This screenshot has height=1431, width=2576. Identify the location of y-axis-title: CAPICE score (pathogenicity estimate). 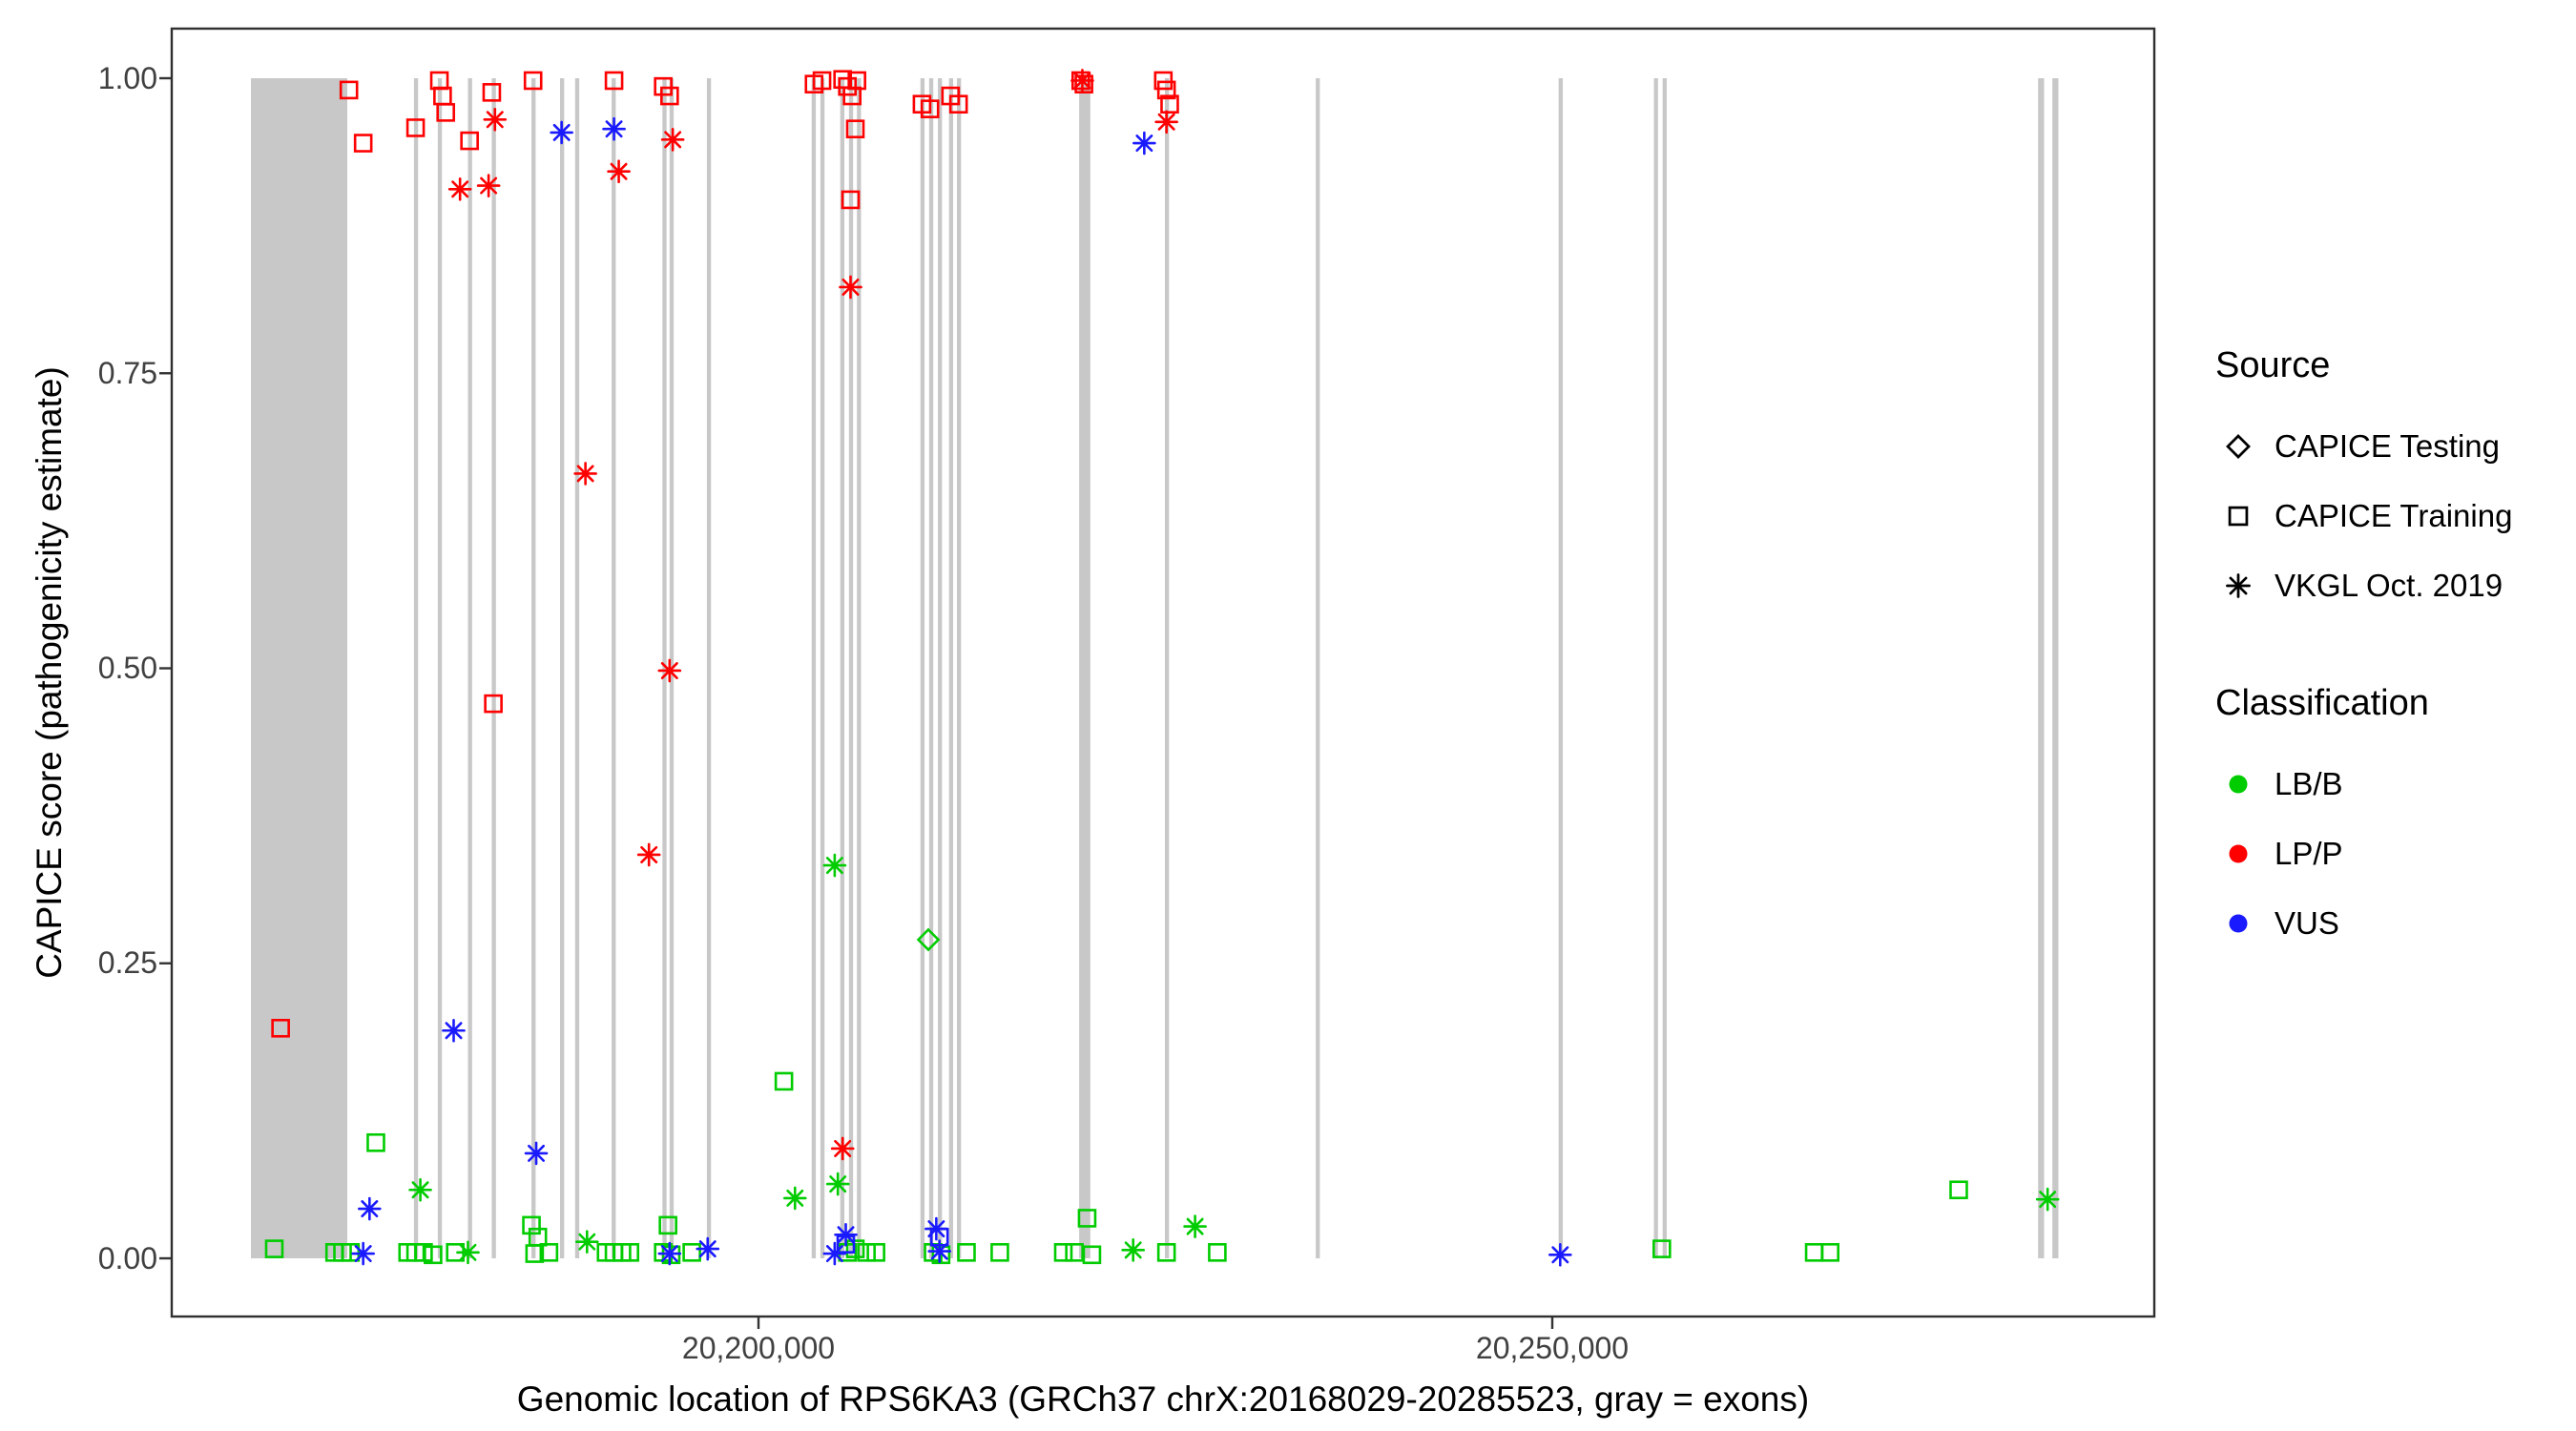
(49, 672).